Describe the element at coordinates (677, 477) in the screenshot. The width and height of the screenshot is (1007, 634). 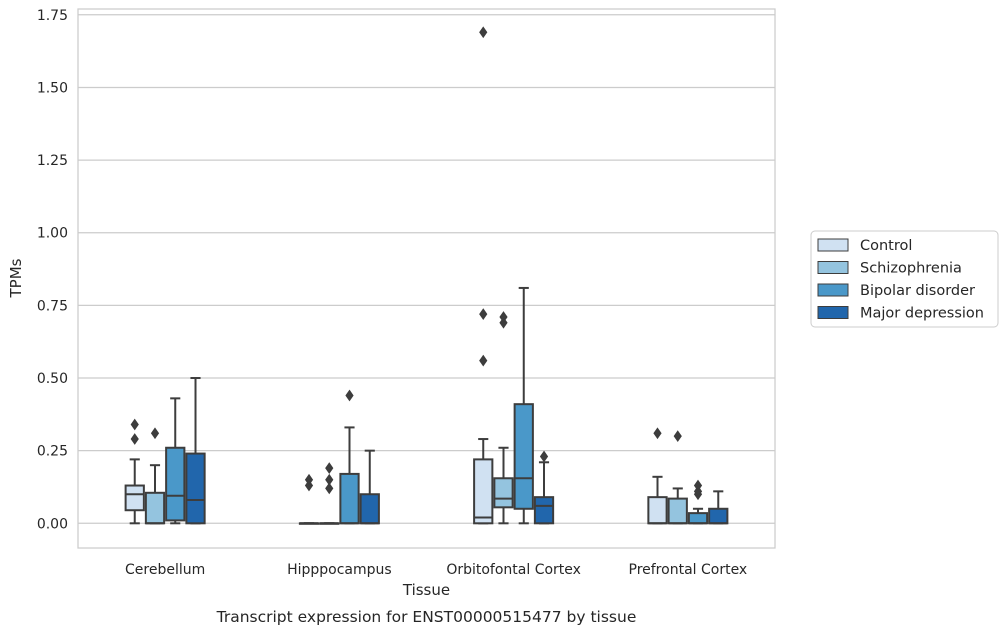
I see `box-schizophrenia-prefrontal-cortex` at that location.